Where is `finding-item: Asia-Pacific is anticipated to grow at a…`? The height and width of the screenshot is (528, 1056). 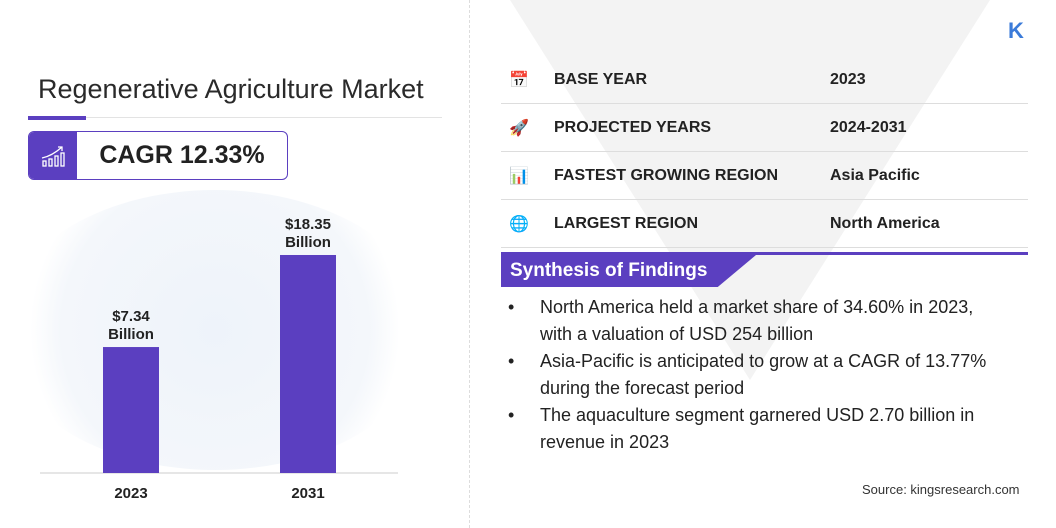 finding-item: Asia-Pacific is anticipated to grow at a… is located at coordinates (758, 375).